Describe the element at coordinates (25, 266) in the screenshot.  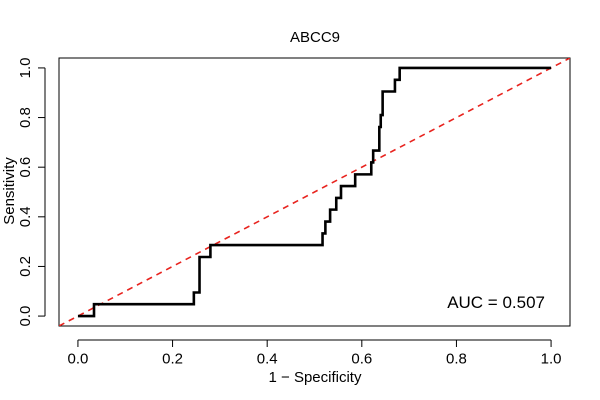
I see `y-tick-label: 0.2` at that location.